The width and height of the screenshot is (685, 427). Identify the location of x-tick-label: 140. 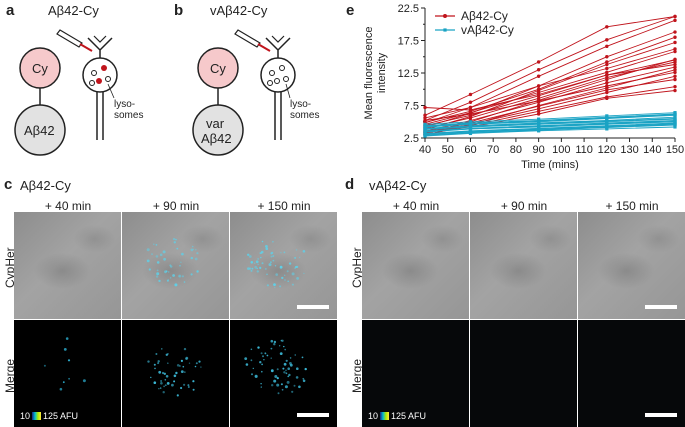
(652, 150).